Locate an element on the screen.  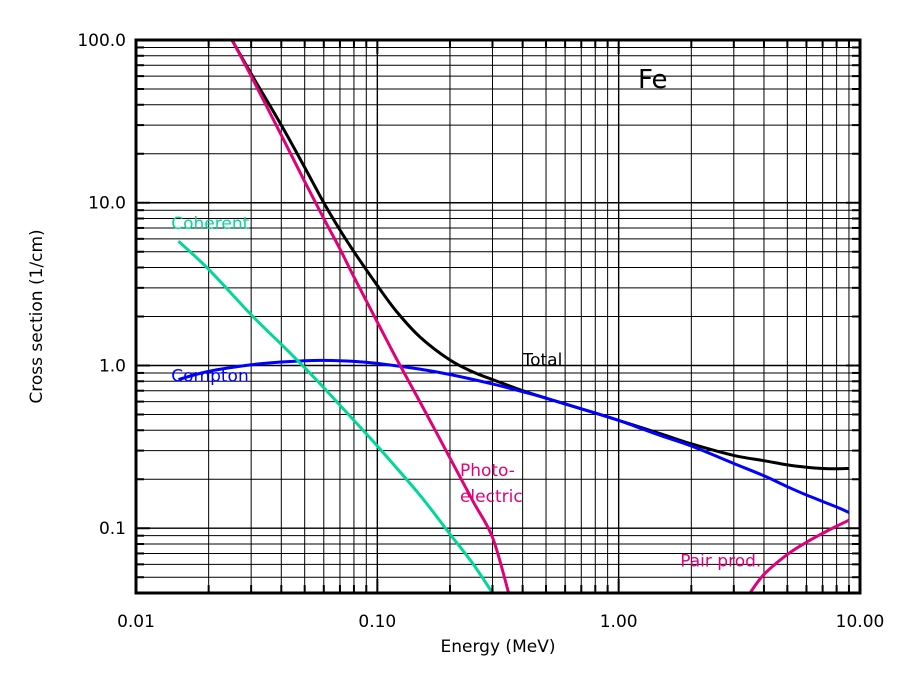
y-tick-label: 1.0 is located at coordinates (112, 366).